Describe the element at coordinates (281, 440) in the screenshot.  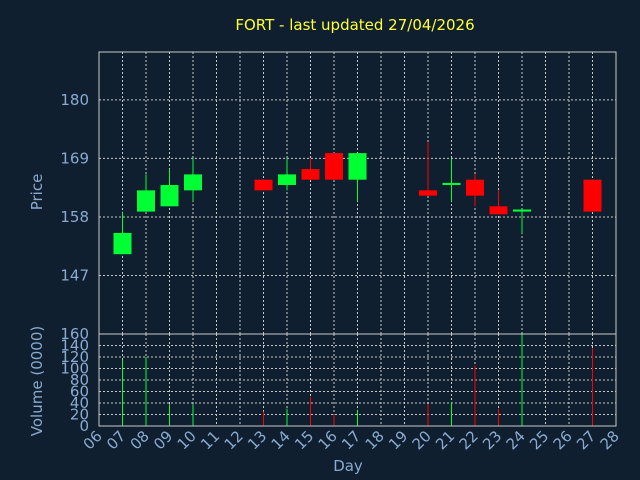
I see `day-tick-label: 14` at that location.